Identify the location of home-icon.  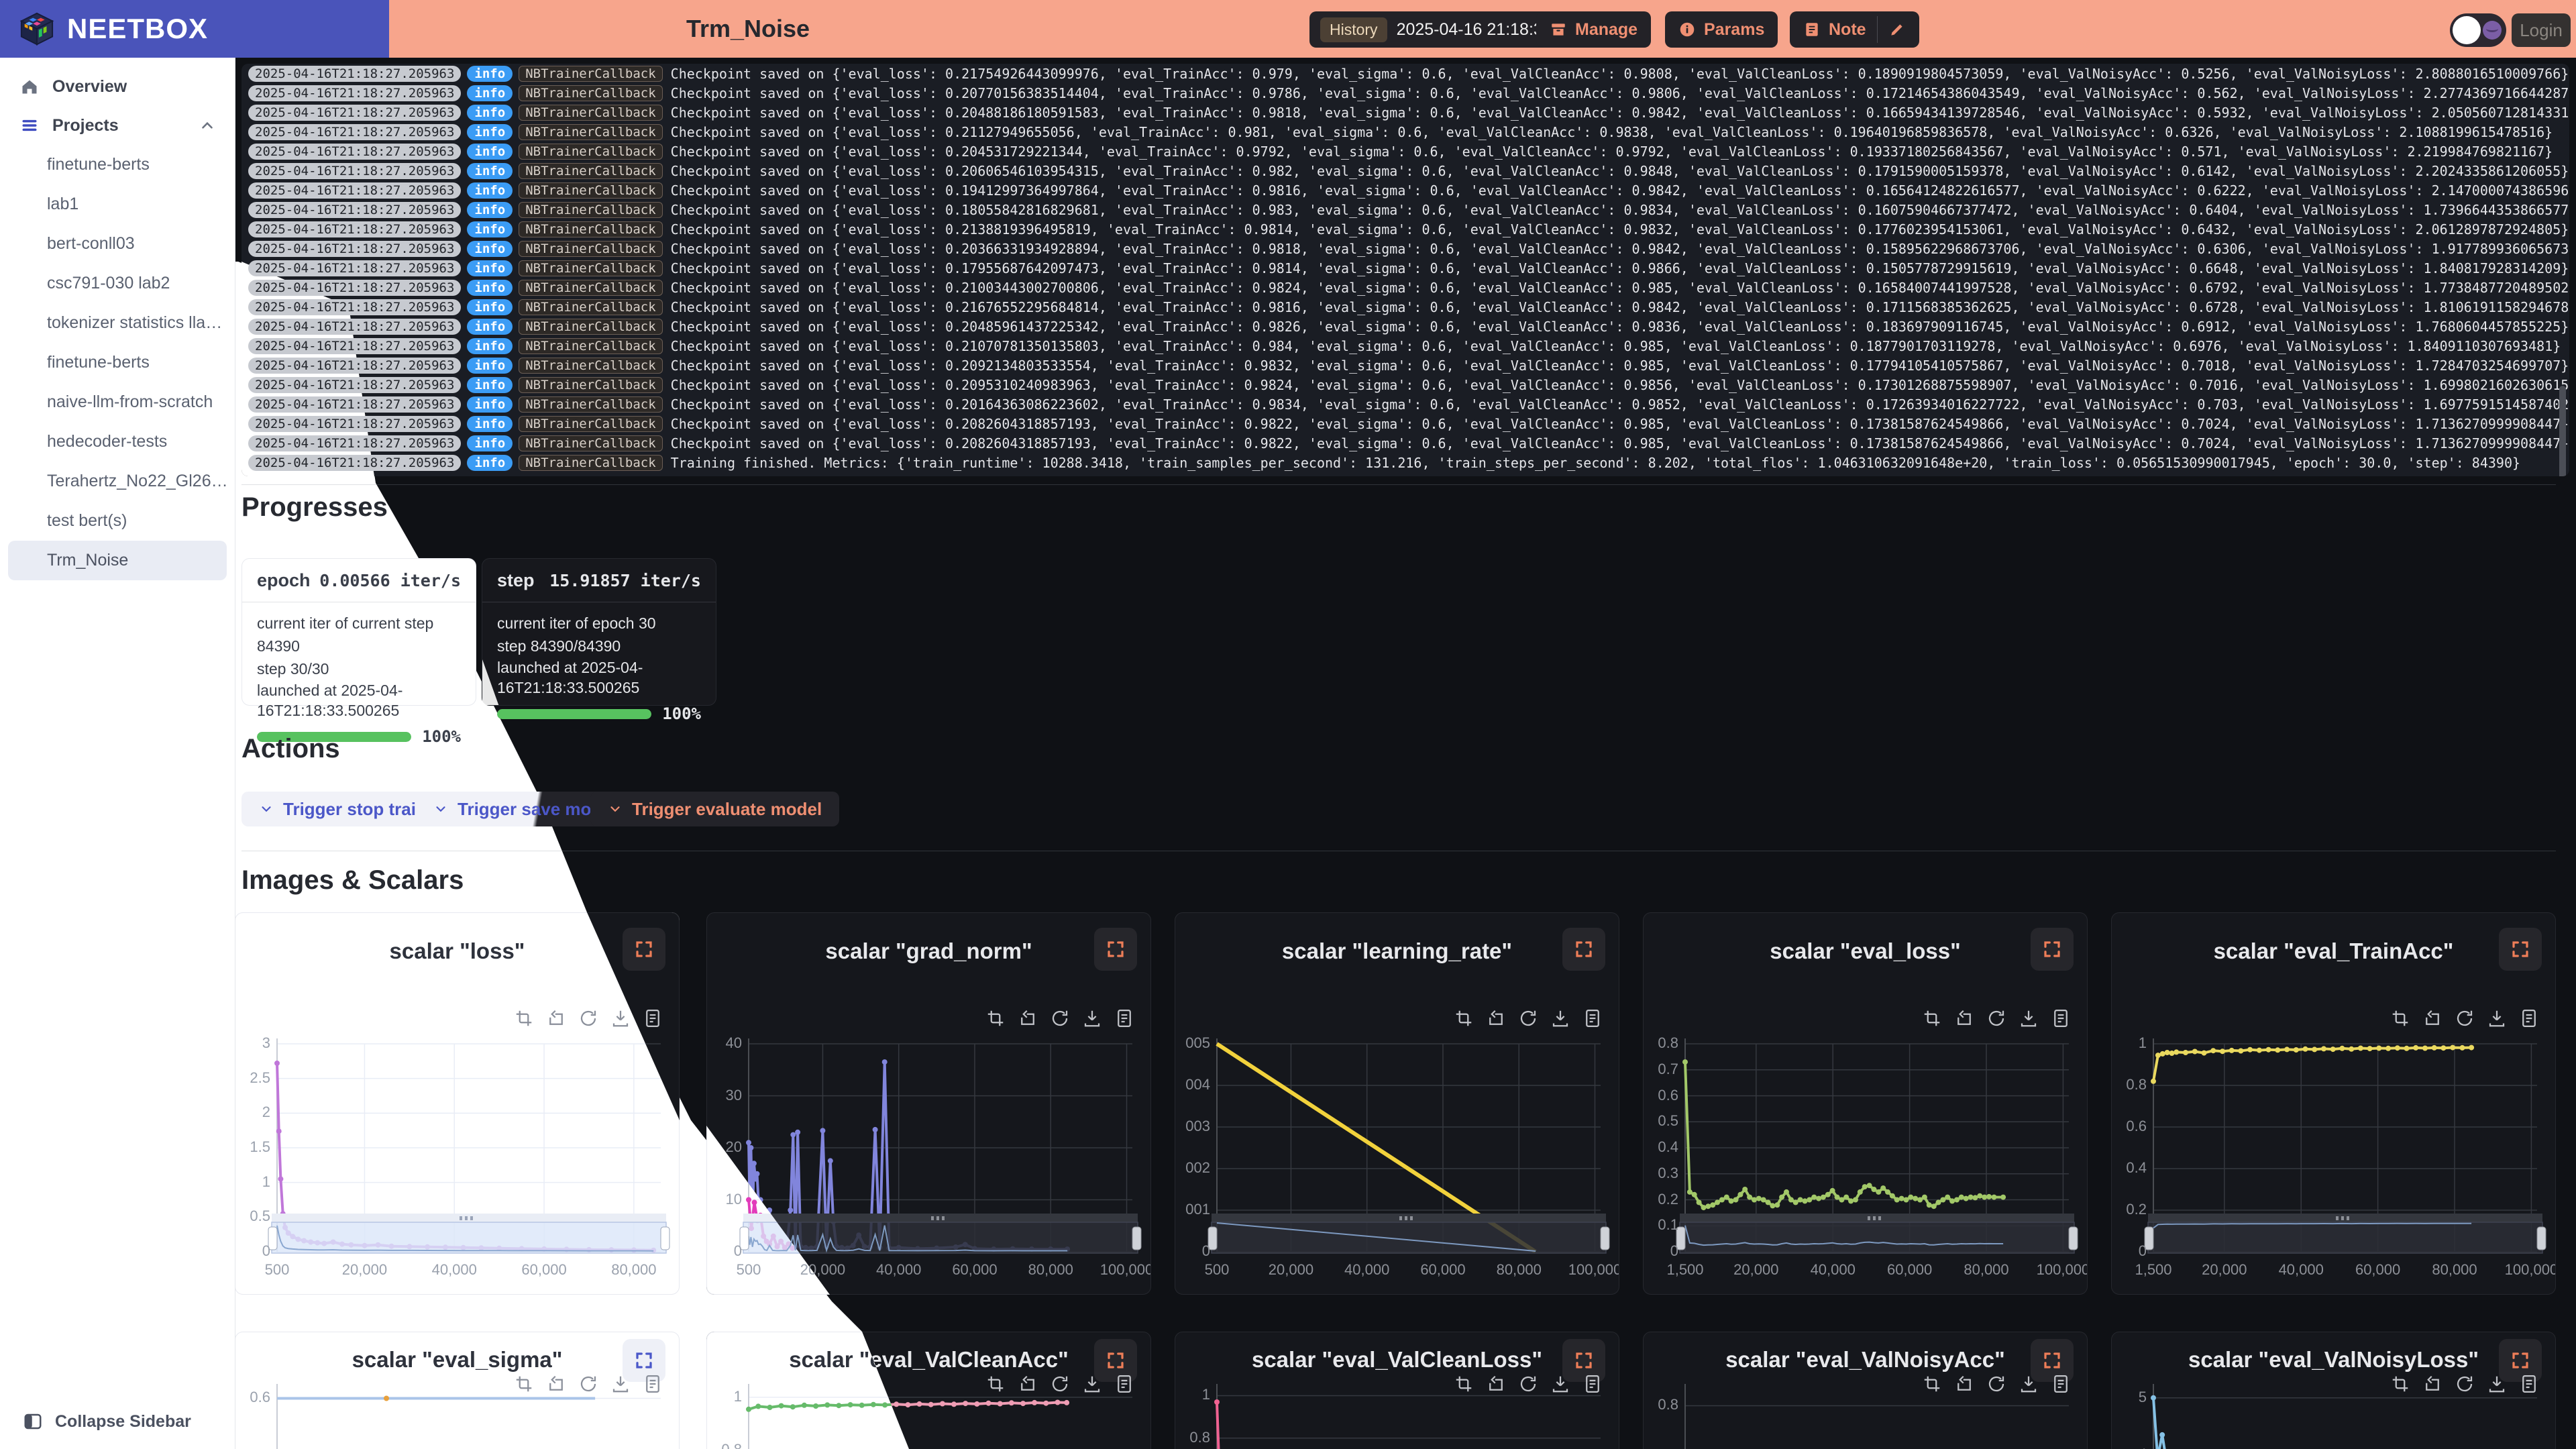
(29, 86).